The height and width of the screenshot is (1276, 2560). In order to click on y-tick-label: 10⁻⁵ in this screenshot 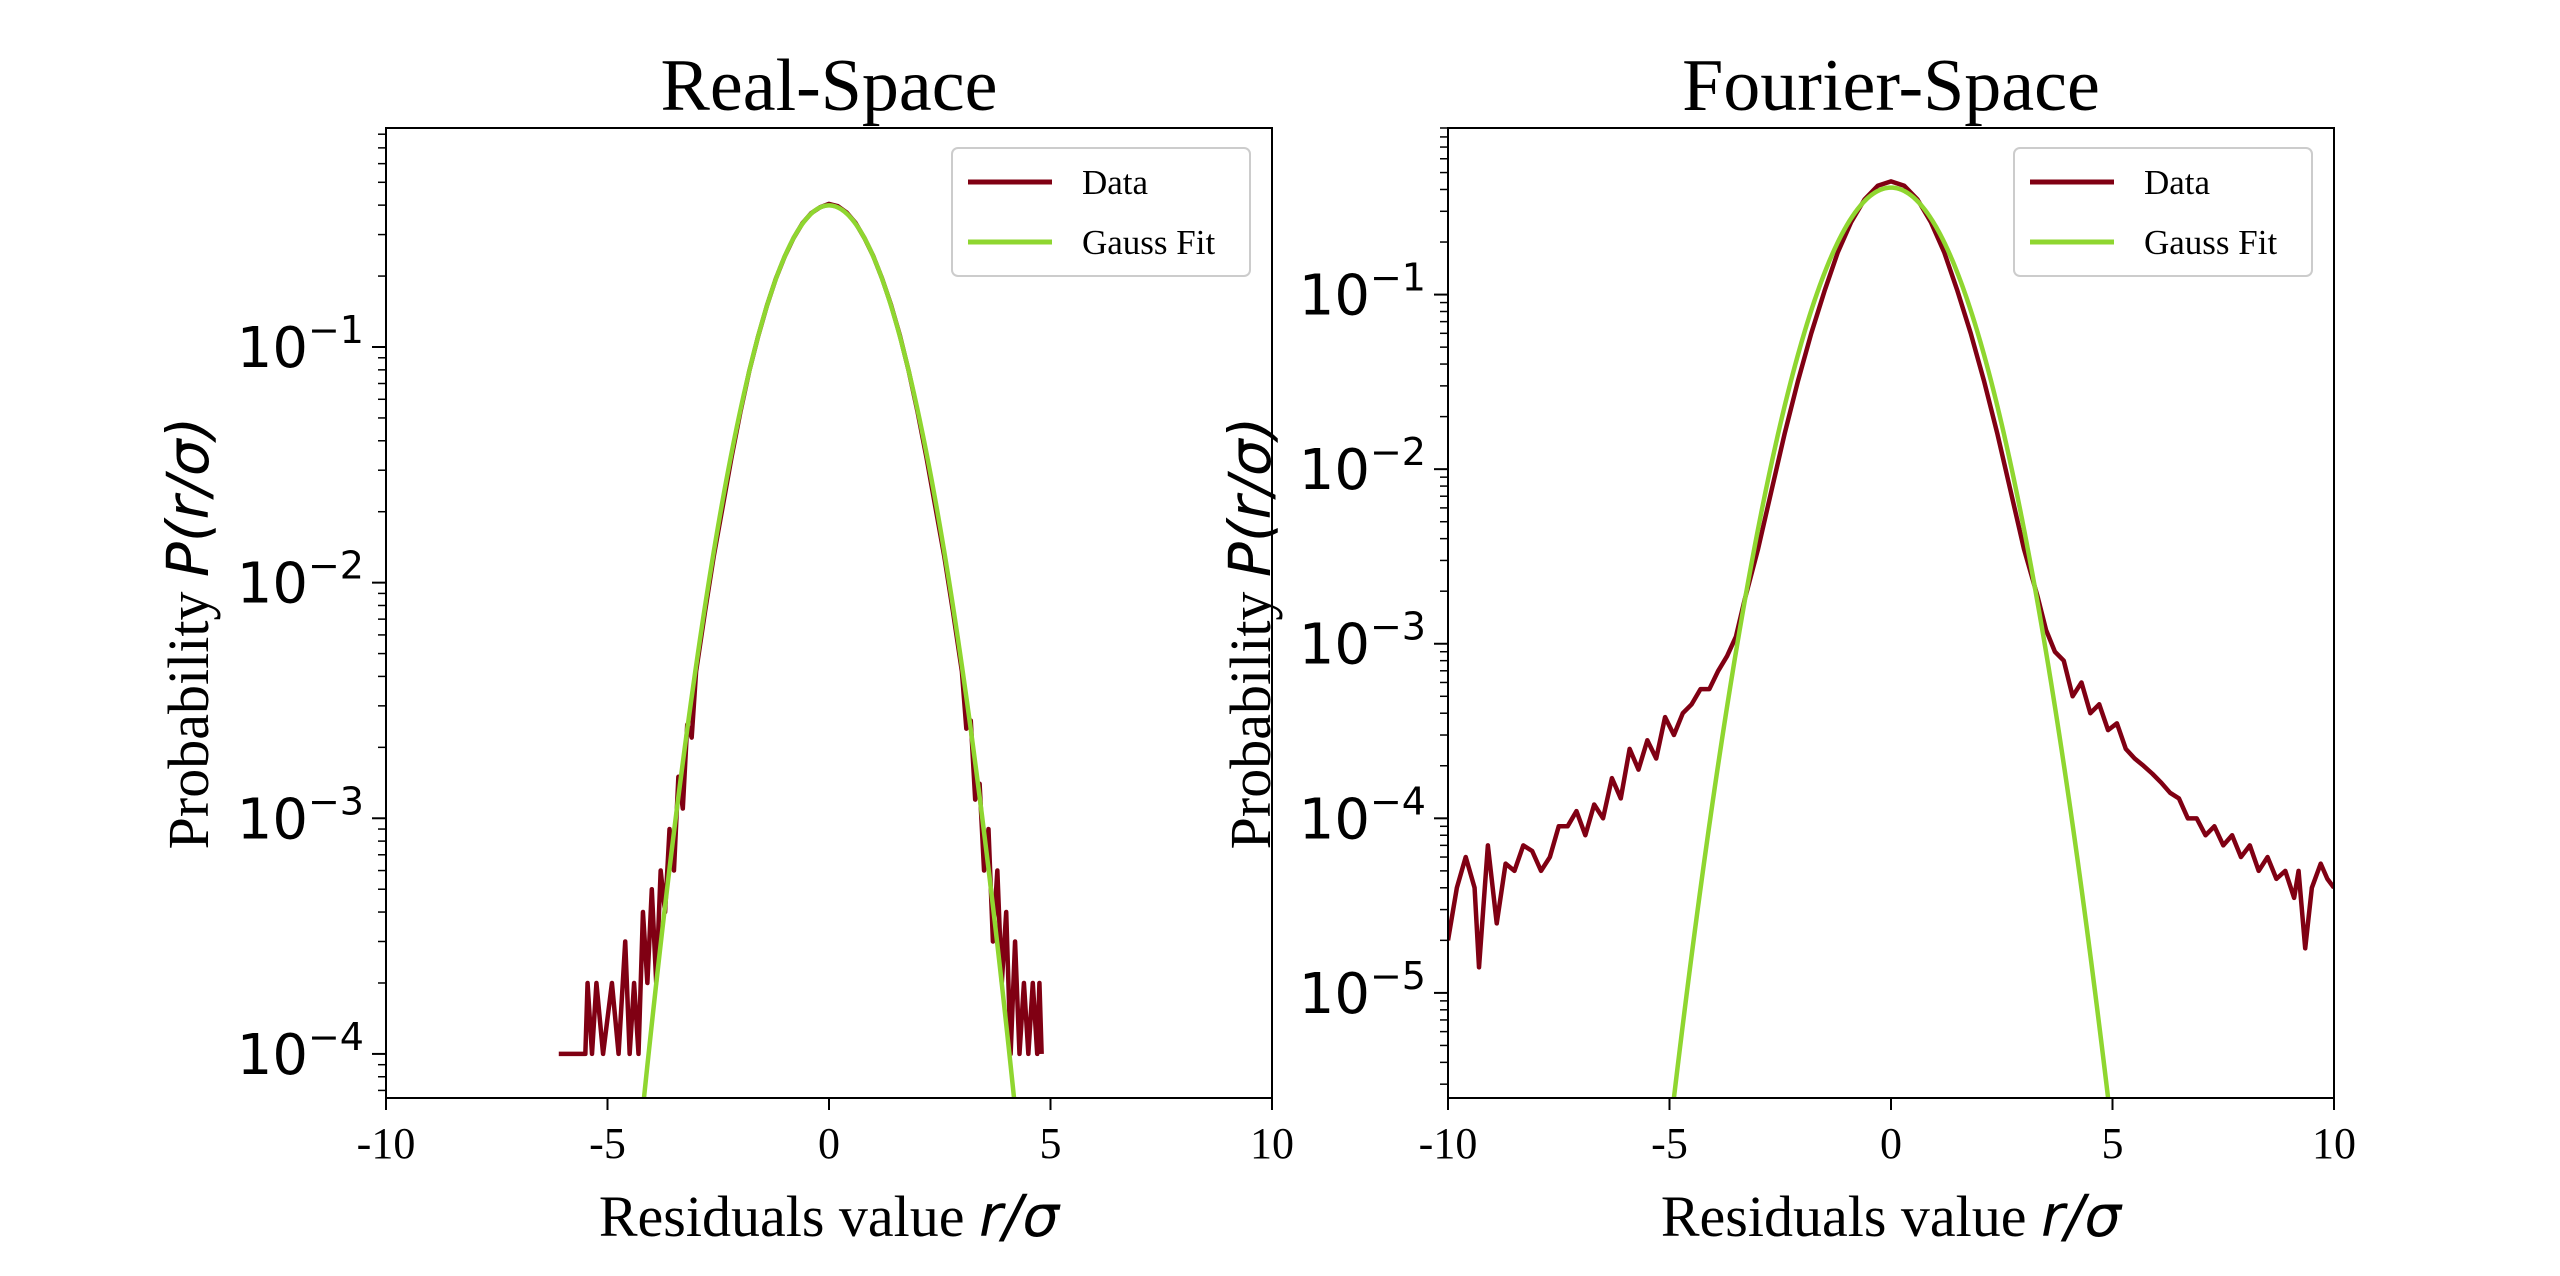, I will do `click(1362, 990)`.